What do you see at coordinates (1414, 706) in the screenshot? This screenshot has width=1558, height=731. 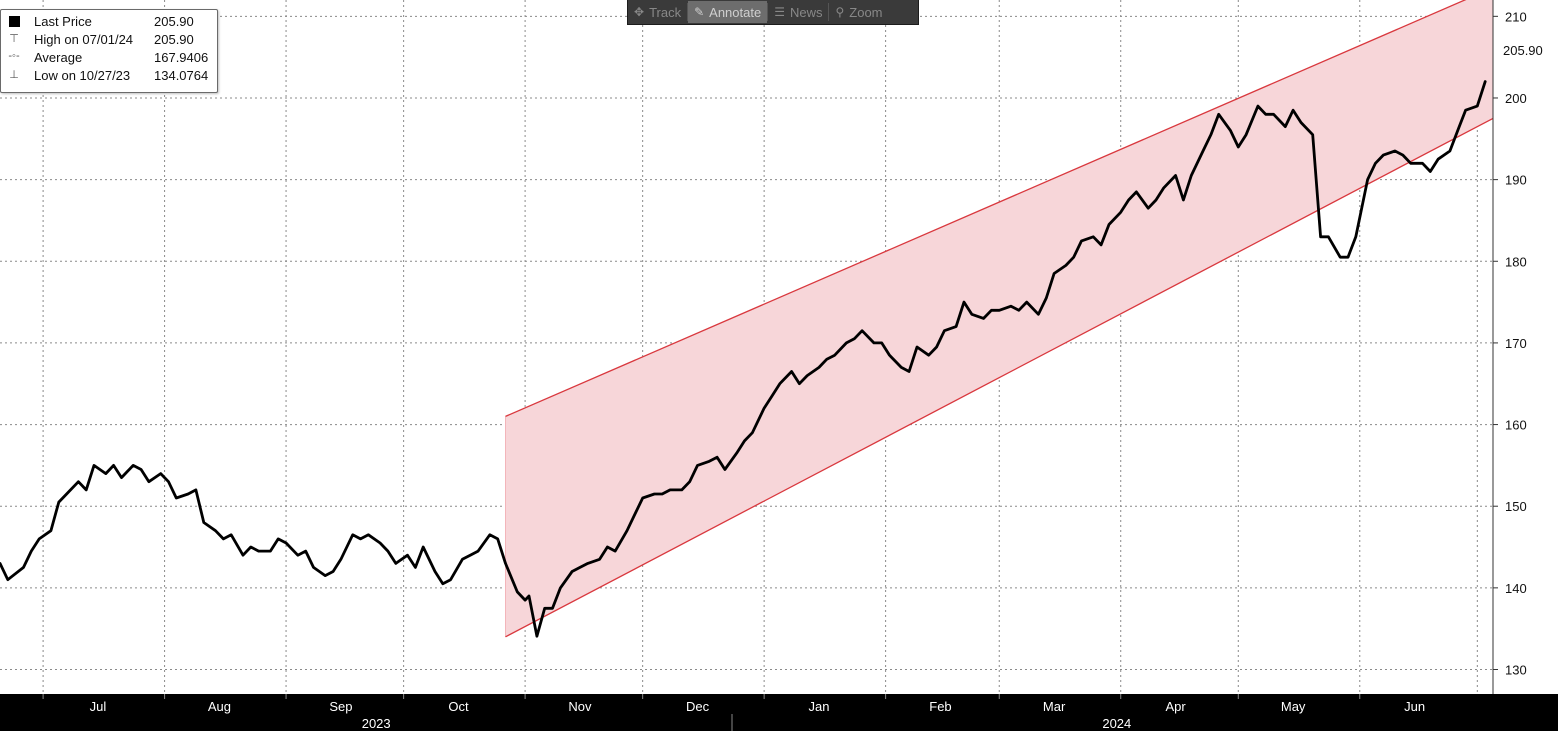 I see `x-tick-label: Jun` at bounding box center [1414, 706].